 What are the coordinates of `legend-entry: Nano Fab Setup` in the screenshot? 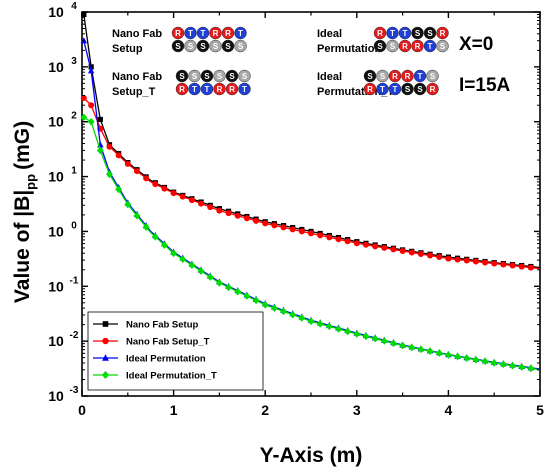 It's located at (146, 325).